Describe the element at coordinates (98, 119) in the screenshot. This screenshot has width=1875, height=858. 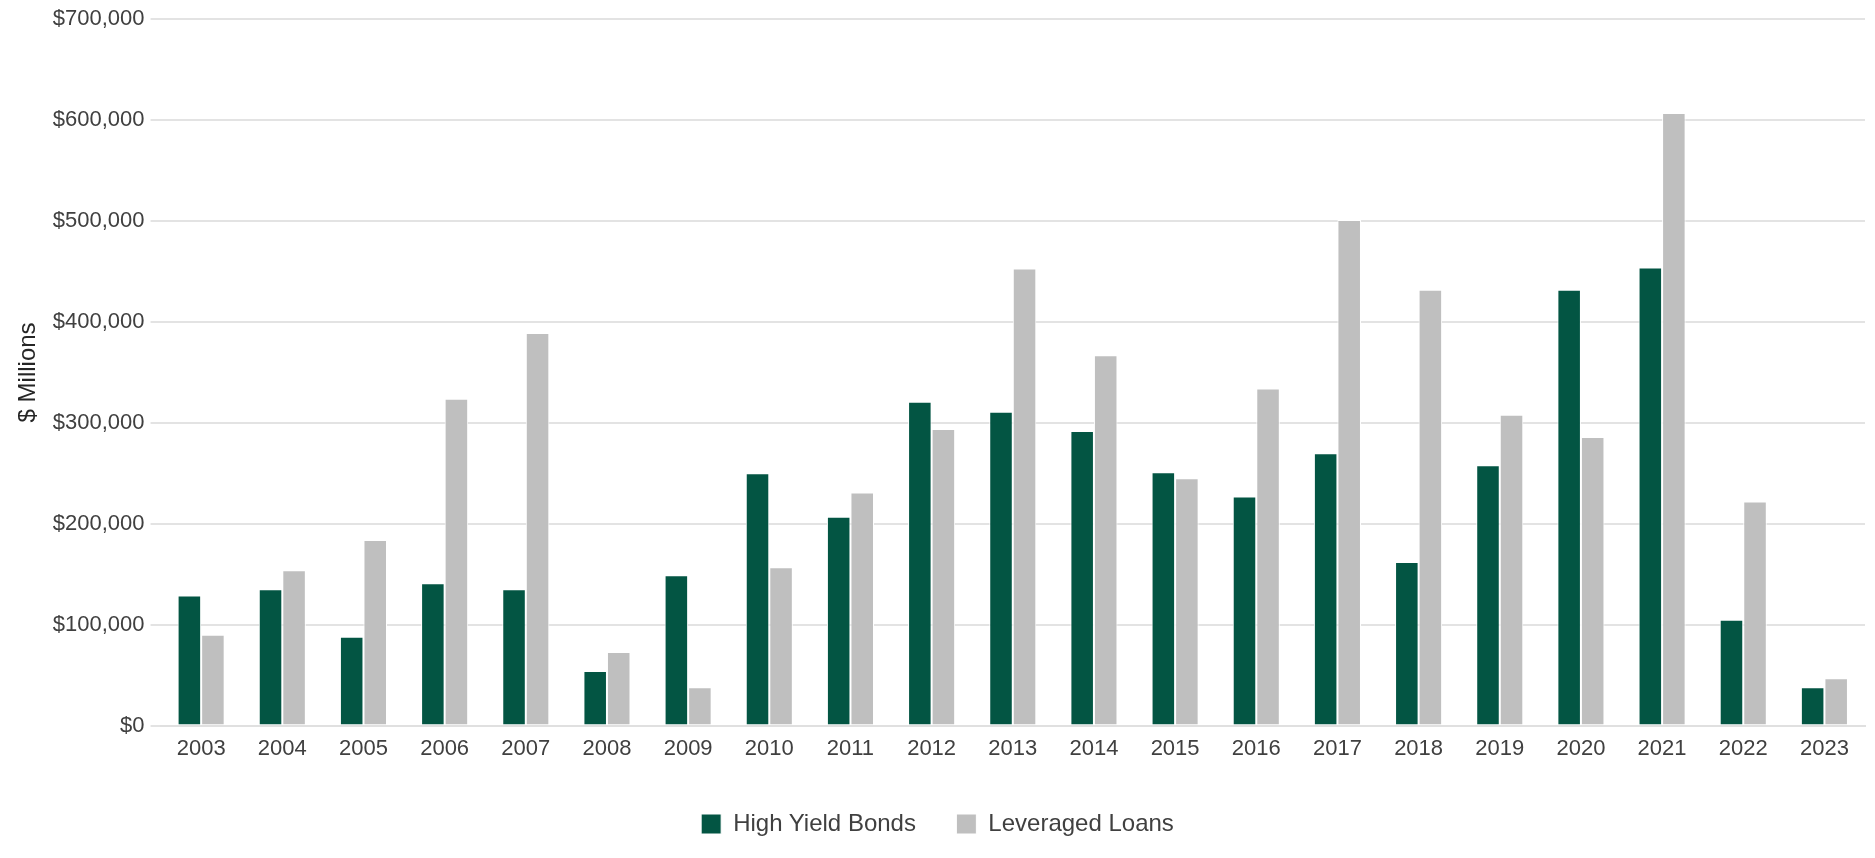
I see `y-tick-label: $600,000` at that location.